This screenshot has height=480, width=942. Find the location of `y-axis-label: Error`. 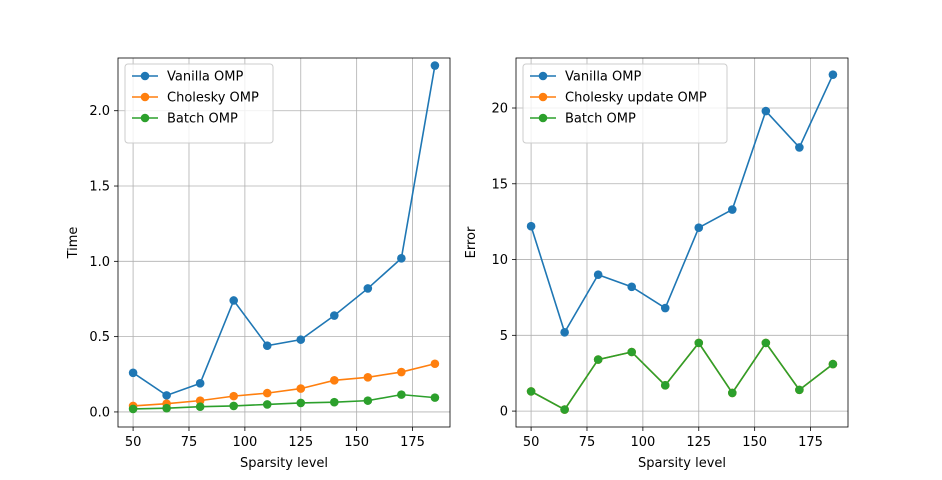

y-axis-label: Error is located at coordinates (471, 242).